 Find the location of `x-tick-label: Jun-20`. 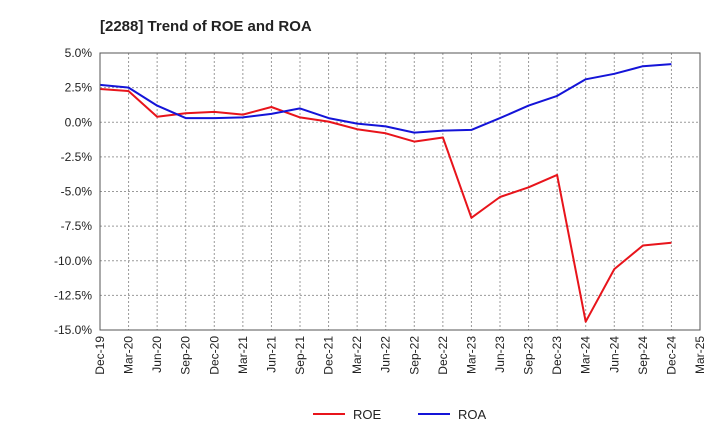

x-tick-label: Jun-20 is located at coordinates (157, 354).